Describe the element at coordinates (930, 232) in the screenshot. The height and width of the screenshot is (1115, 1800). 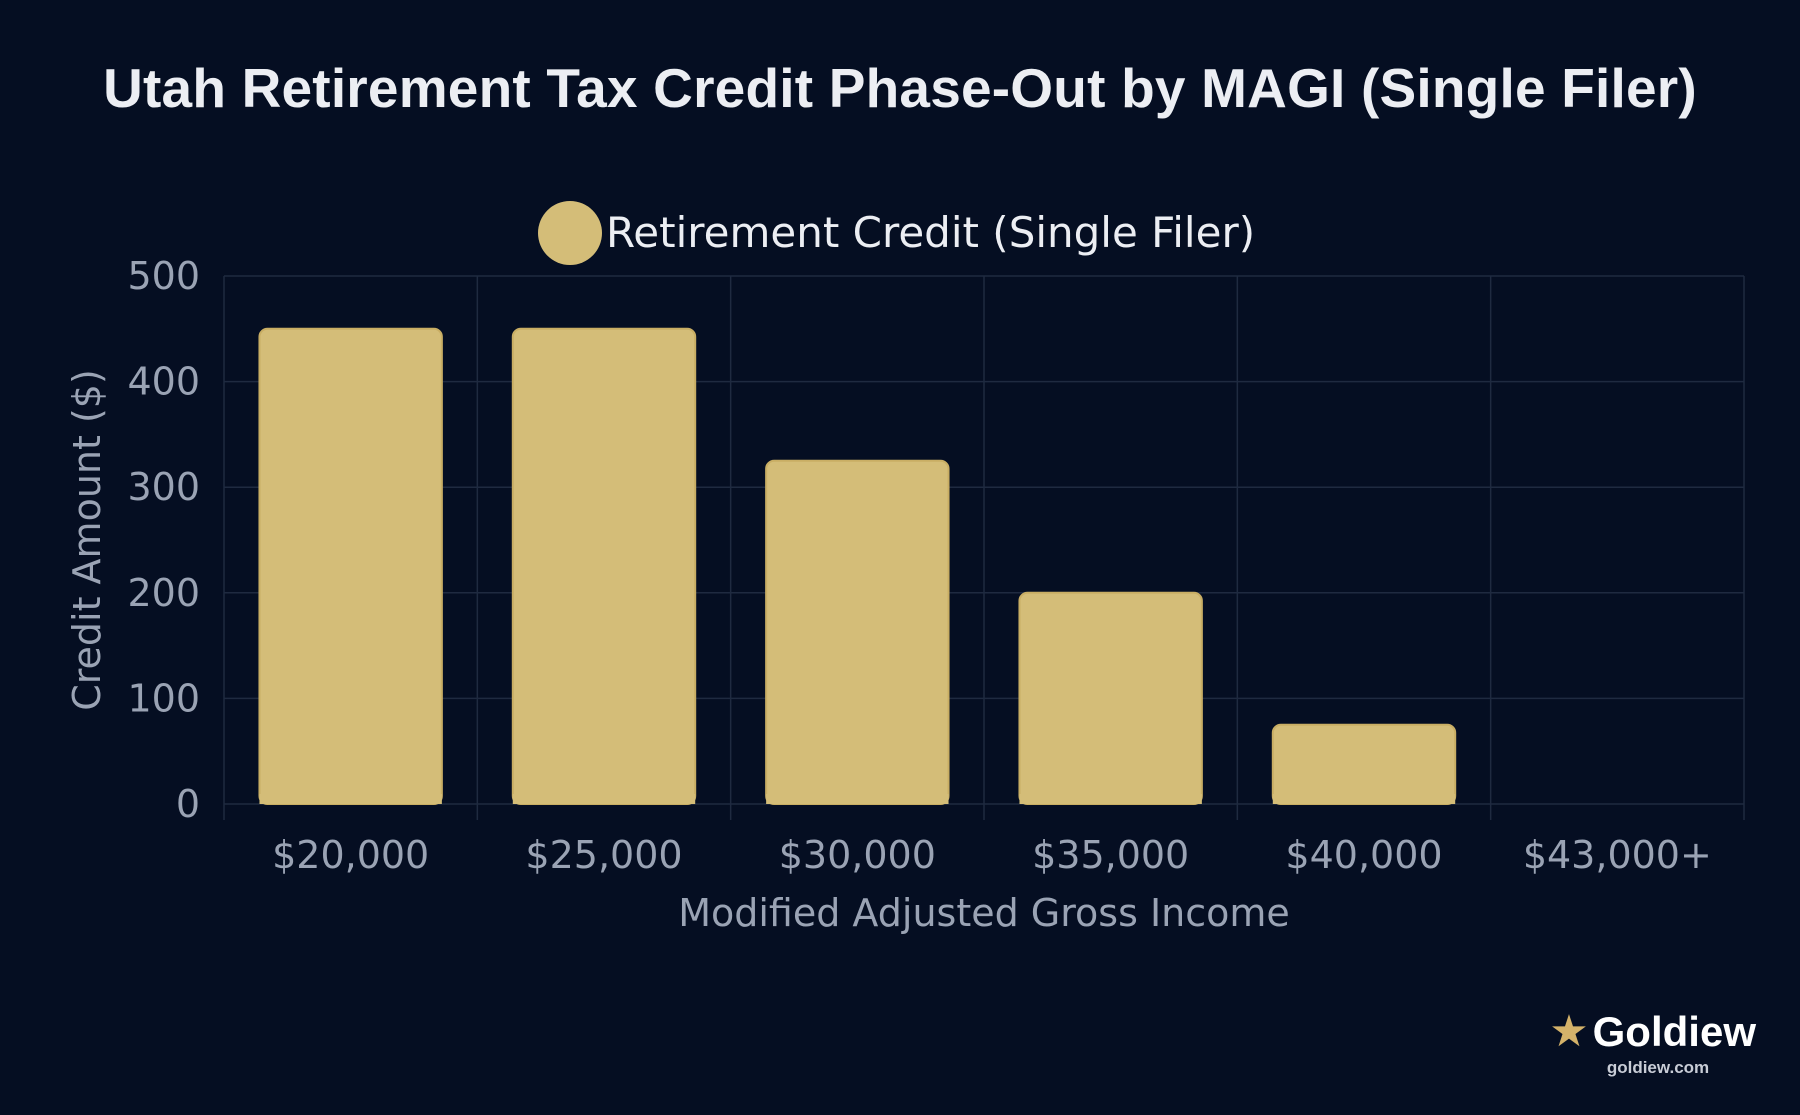
I see `legend-label: Retirement Credit (Single Filer)` at that location.